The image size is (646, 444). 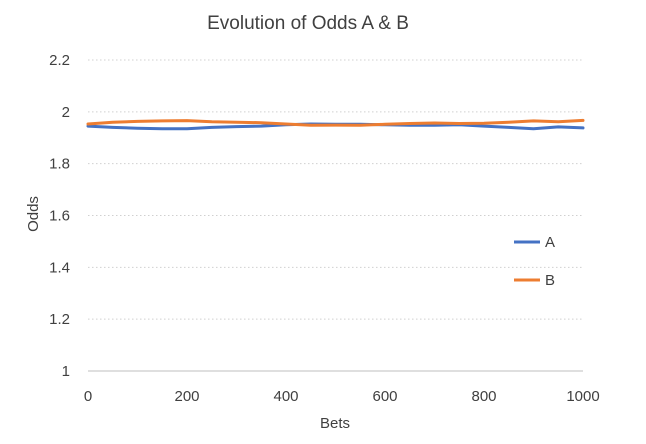 I want to click on y-tick-label: 1.4, so click(x=59, y=267).